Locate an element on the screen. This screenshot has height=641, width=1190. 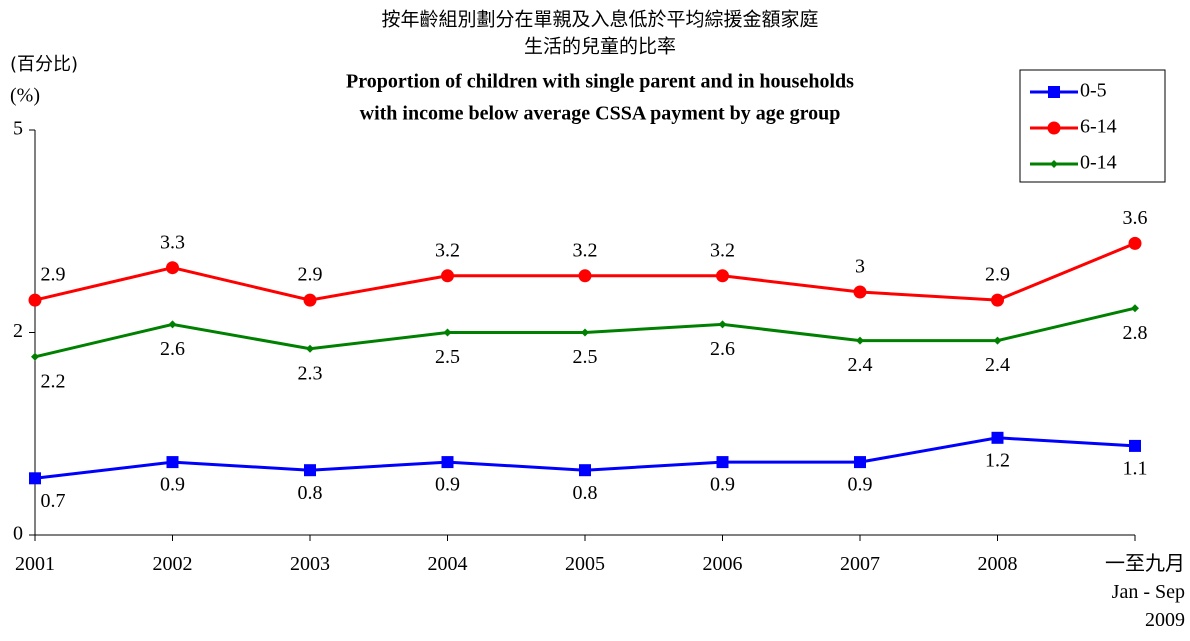
x-tick-label: 2003 is located at coordinates (310, 564).